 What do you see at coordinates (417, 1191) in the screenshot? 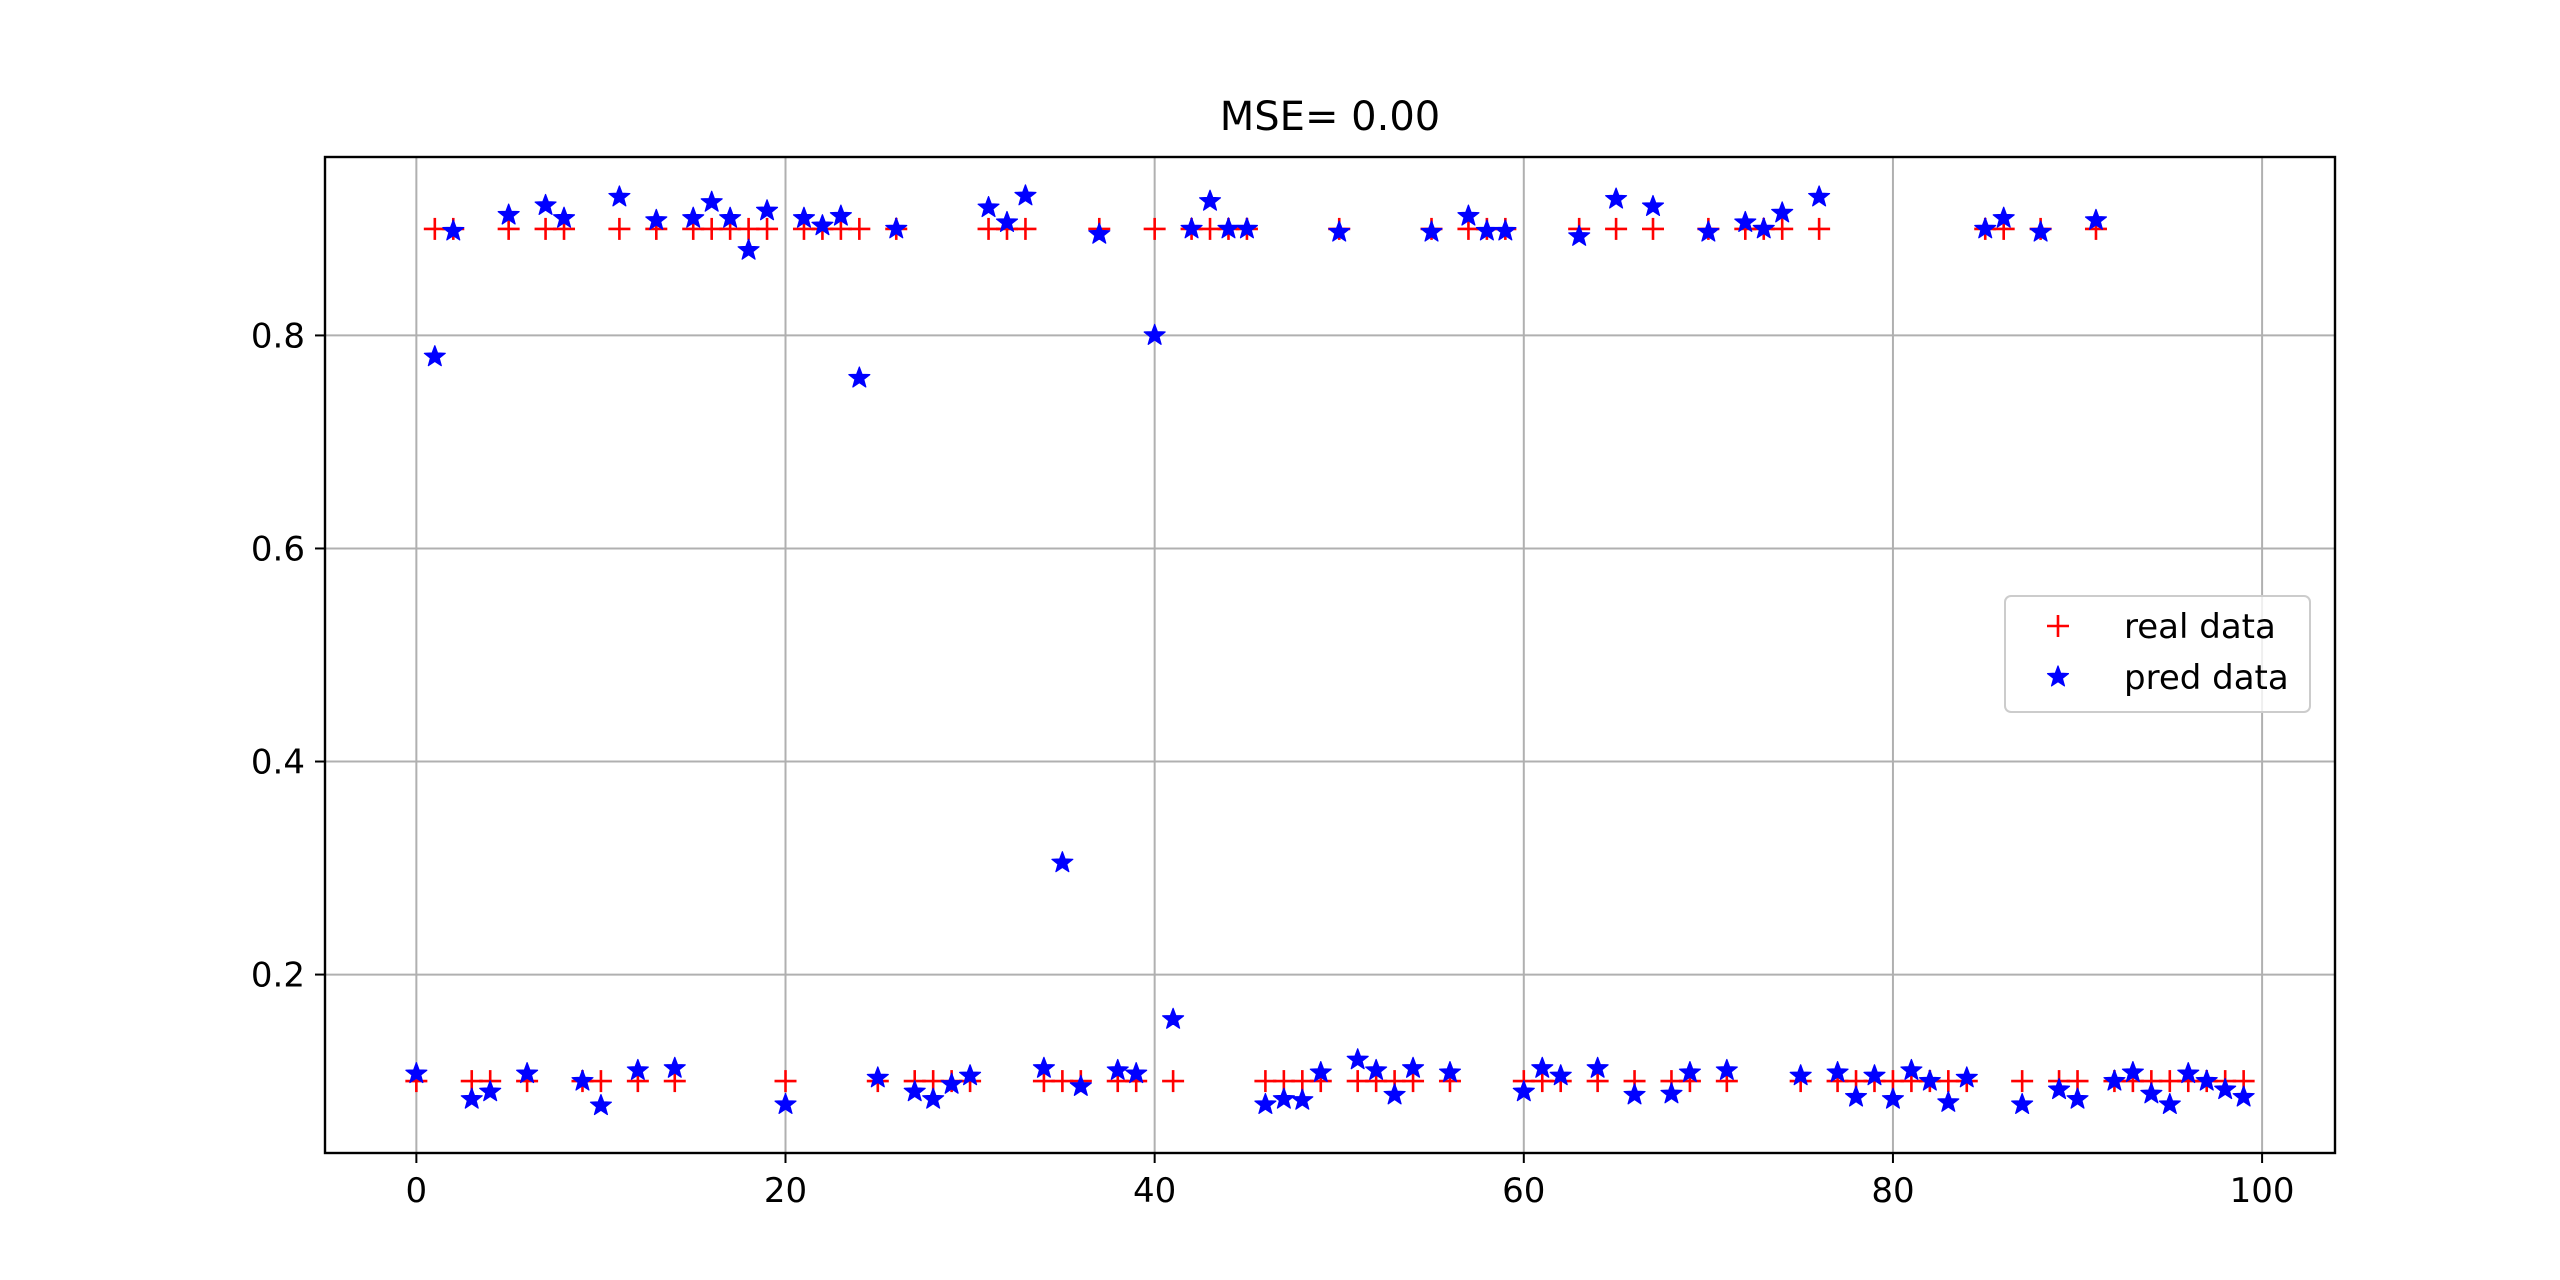
I see `x-tick-label: 0` at bounding box center [417, 1191].